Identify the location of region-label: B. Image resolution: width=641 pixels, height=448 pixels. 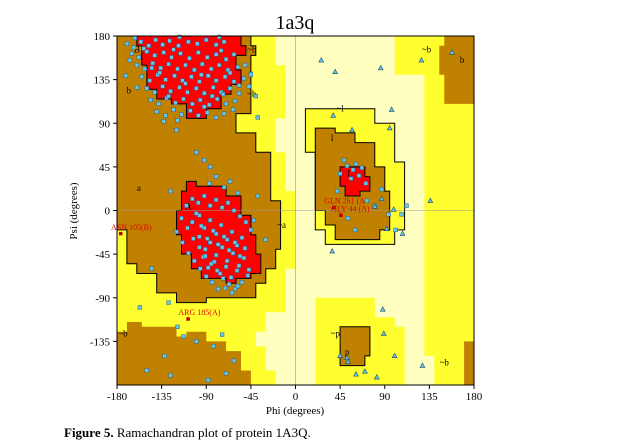
(137, 50).